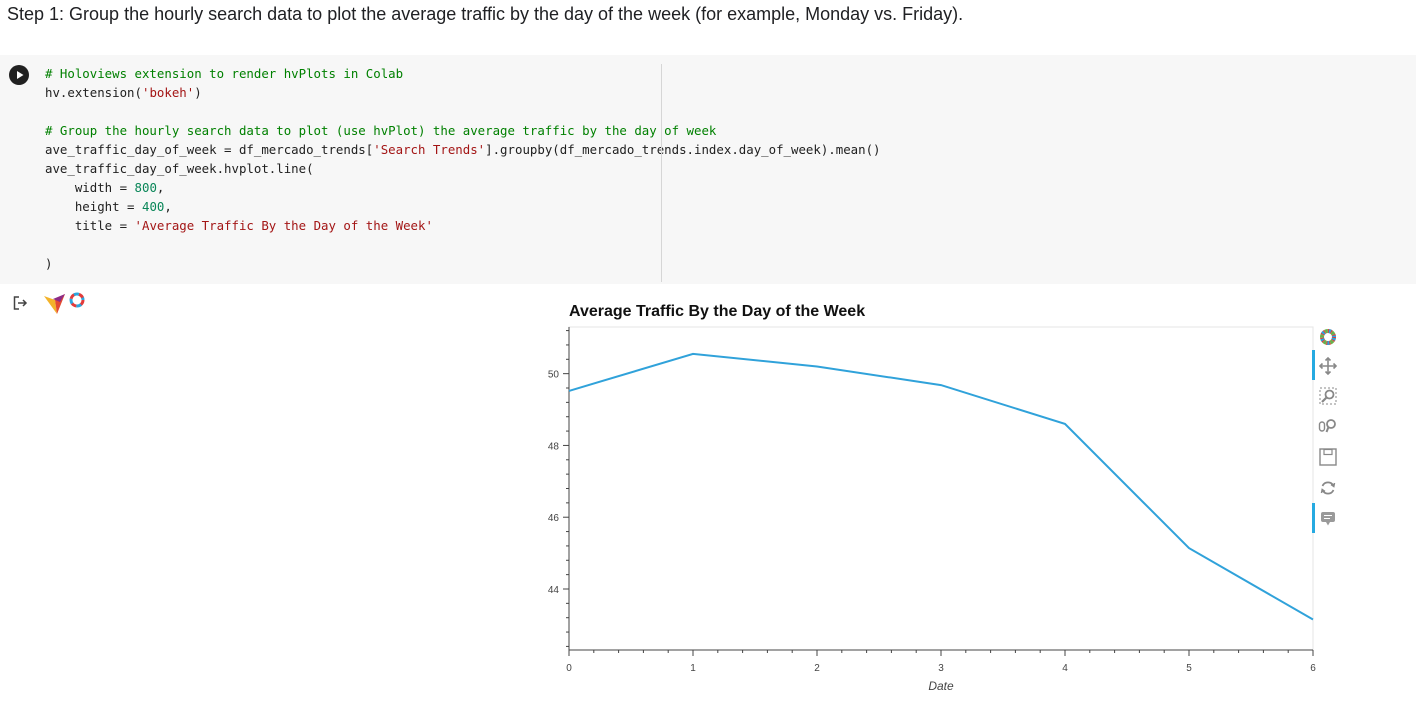 This screenshot has height=713, width=1416. I want to click on code-token: hv.extension(, so click(93, 92).